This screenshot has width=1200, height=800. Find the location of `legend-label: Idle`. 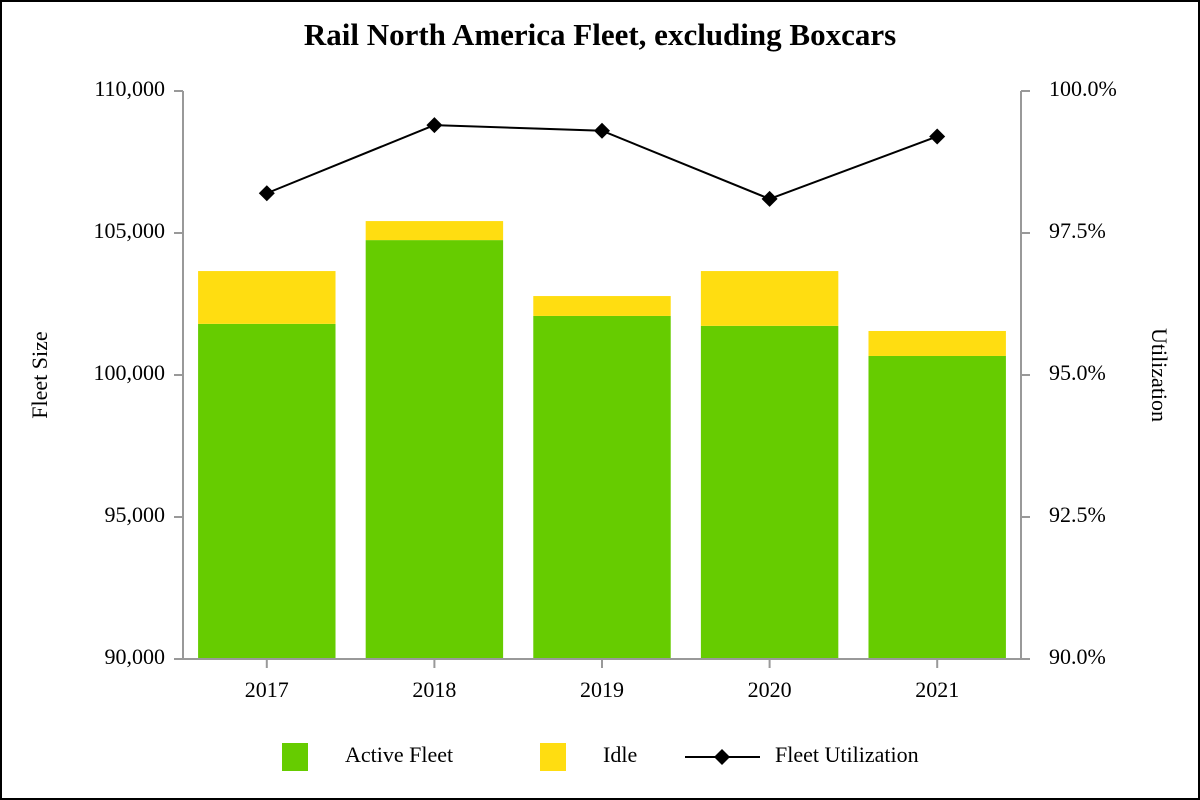

legend-label: Idle is located at coordinates (620, 754).